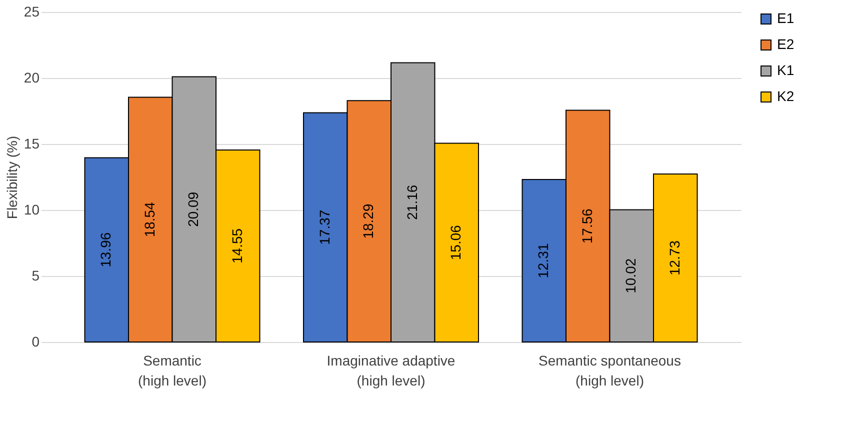  What do you see at coordinates (32, 210) in the screenshot?
I see `y-tick-label: 10` at bounding box center [32, 210].